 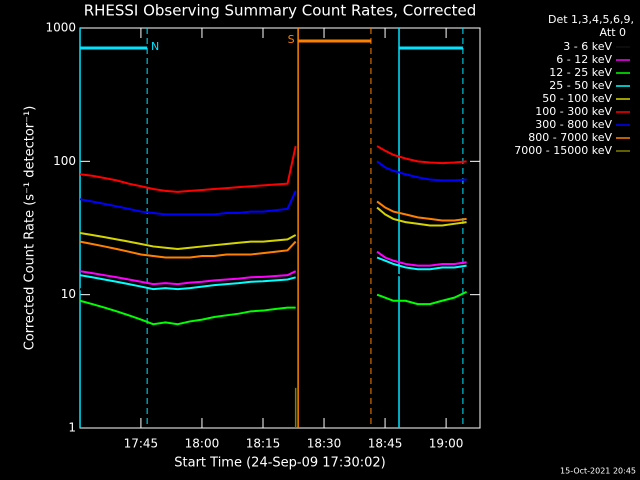 What do you see at coordinates (577, 98) in the screenshot?
I see `legend-label: 50 - 100 keV` at bounding box center [577, 98].